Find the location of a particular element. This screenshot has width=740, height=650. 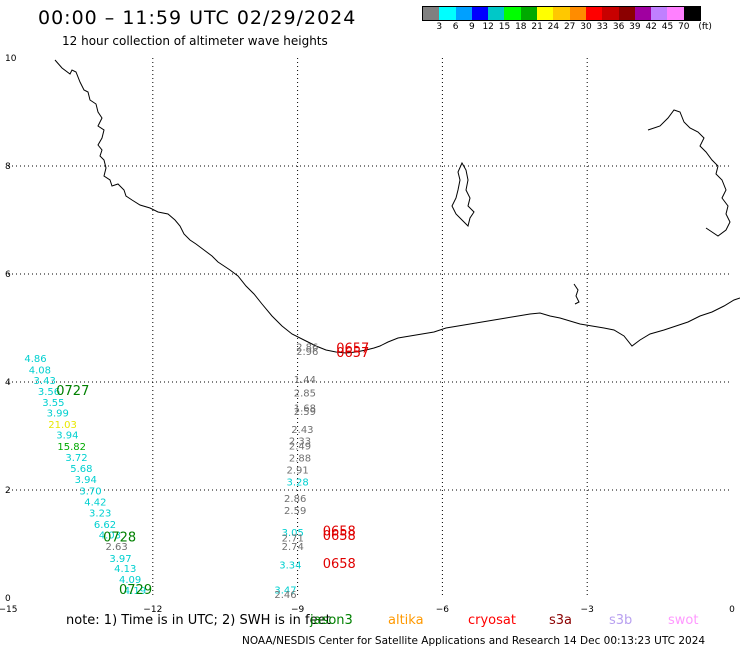

y-tick-label: 8 is located at coordinates (8, 167).